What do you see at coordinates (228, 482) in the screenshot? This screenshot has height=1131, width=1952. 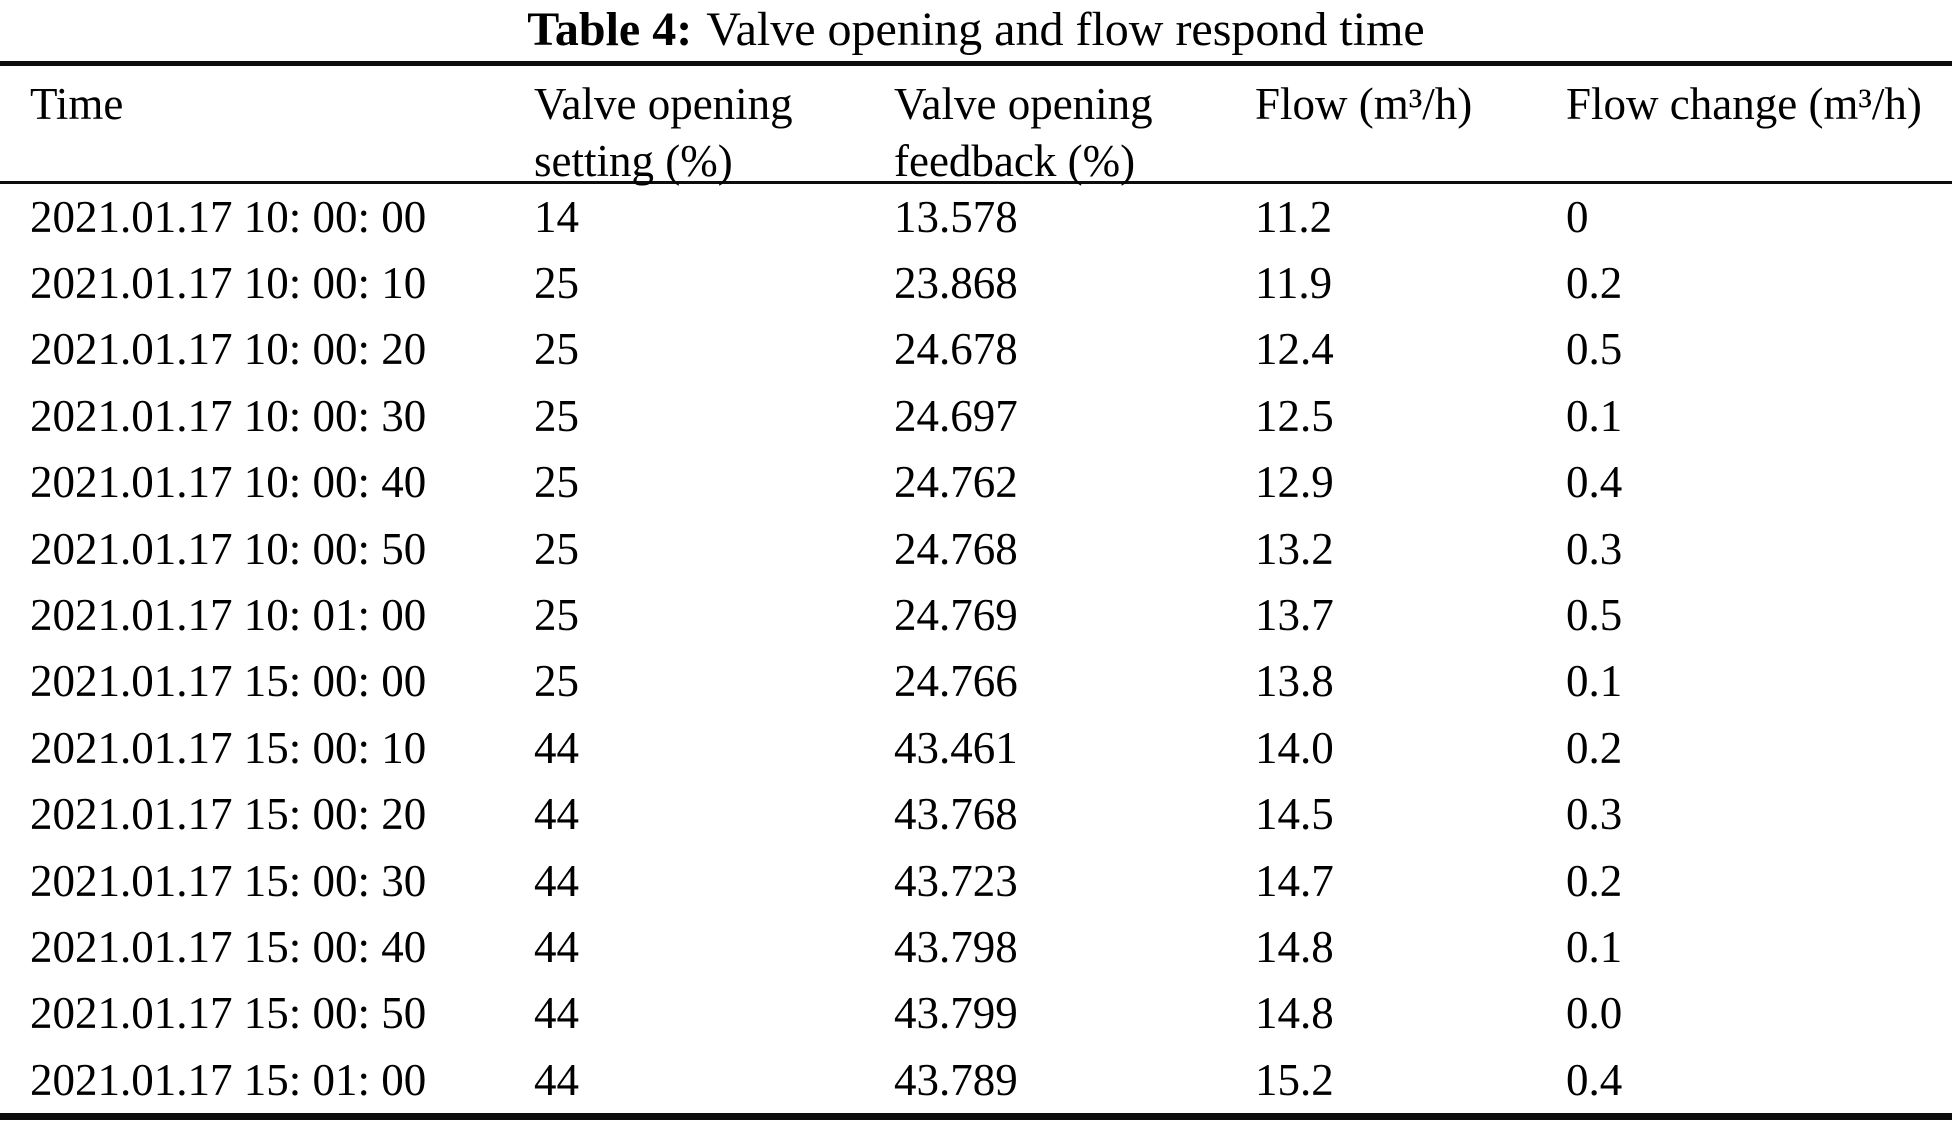 I see `cell-time: 2021.01.17 10: 00: 40` at bounding box center [228, 482].